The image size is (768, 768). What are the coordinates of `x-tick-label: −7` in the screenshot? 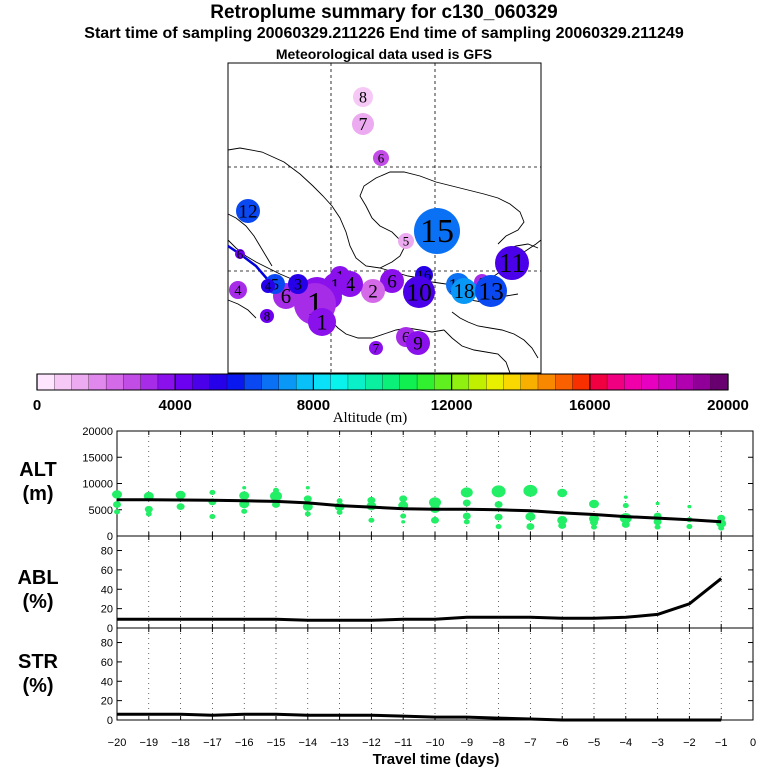 It's located at (530, 743).